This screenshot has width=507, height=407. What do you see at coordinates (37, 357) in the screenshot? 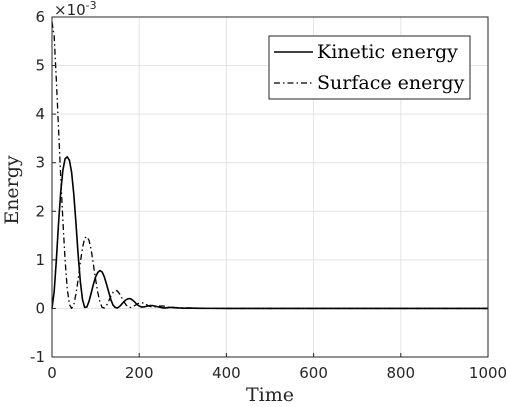
I see `y-tick-label: -1` at bounding box center [37, 357].